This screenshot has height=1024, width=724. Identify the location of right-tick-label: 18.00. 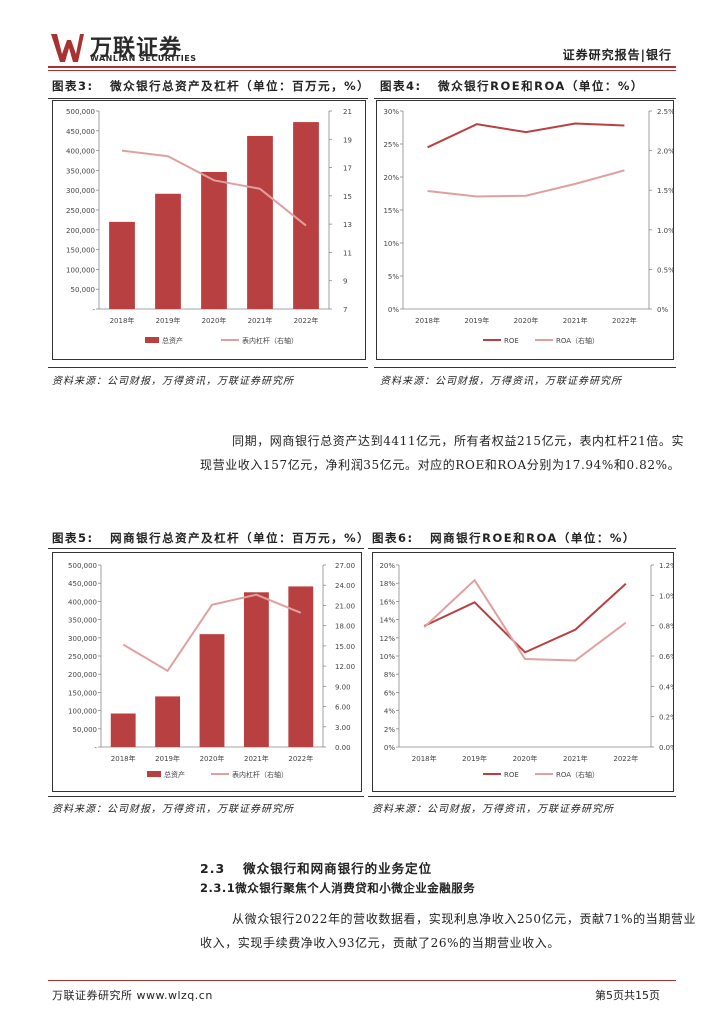
(345, 627).